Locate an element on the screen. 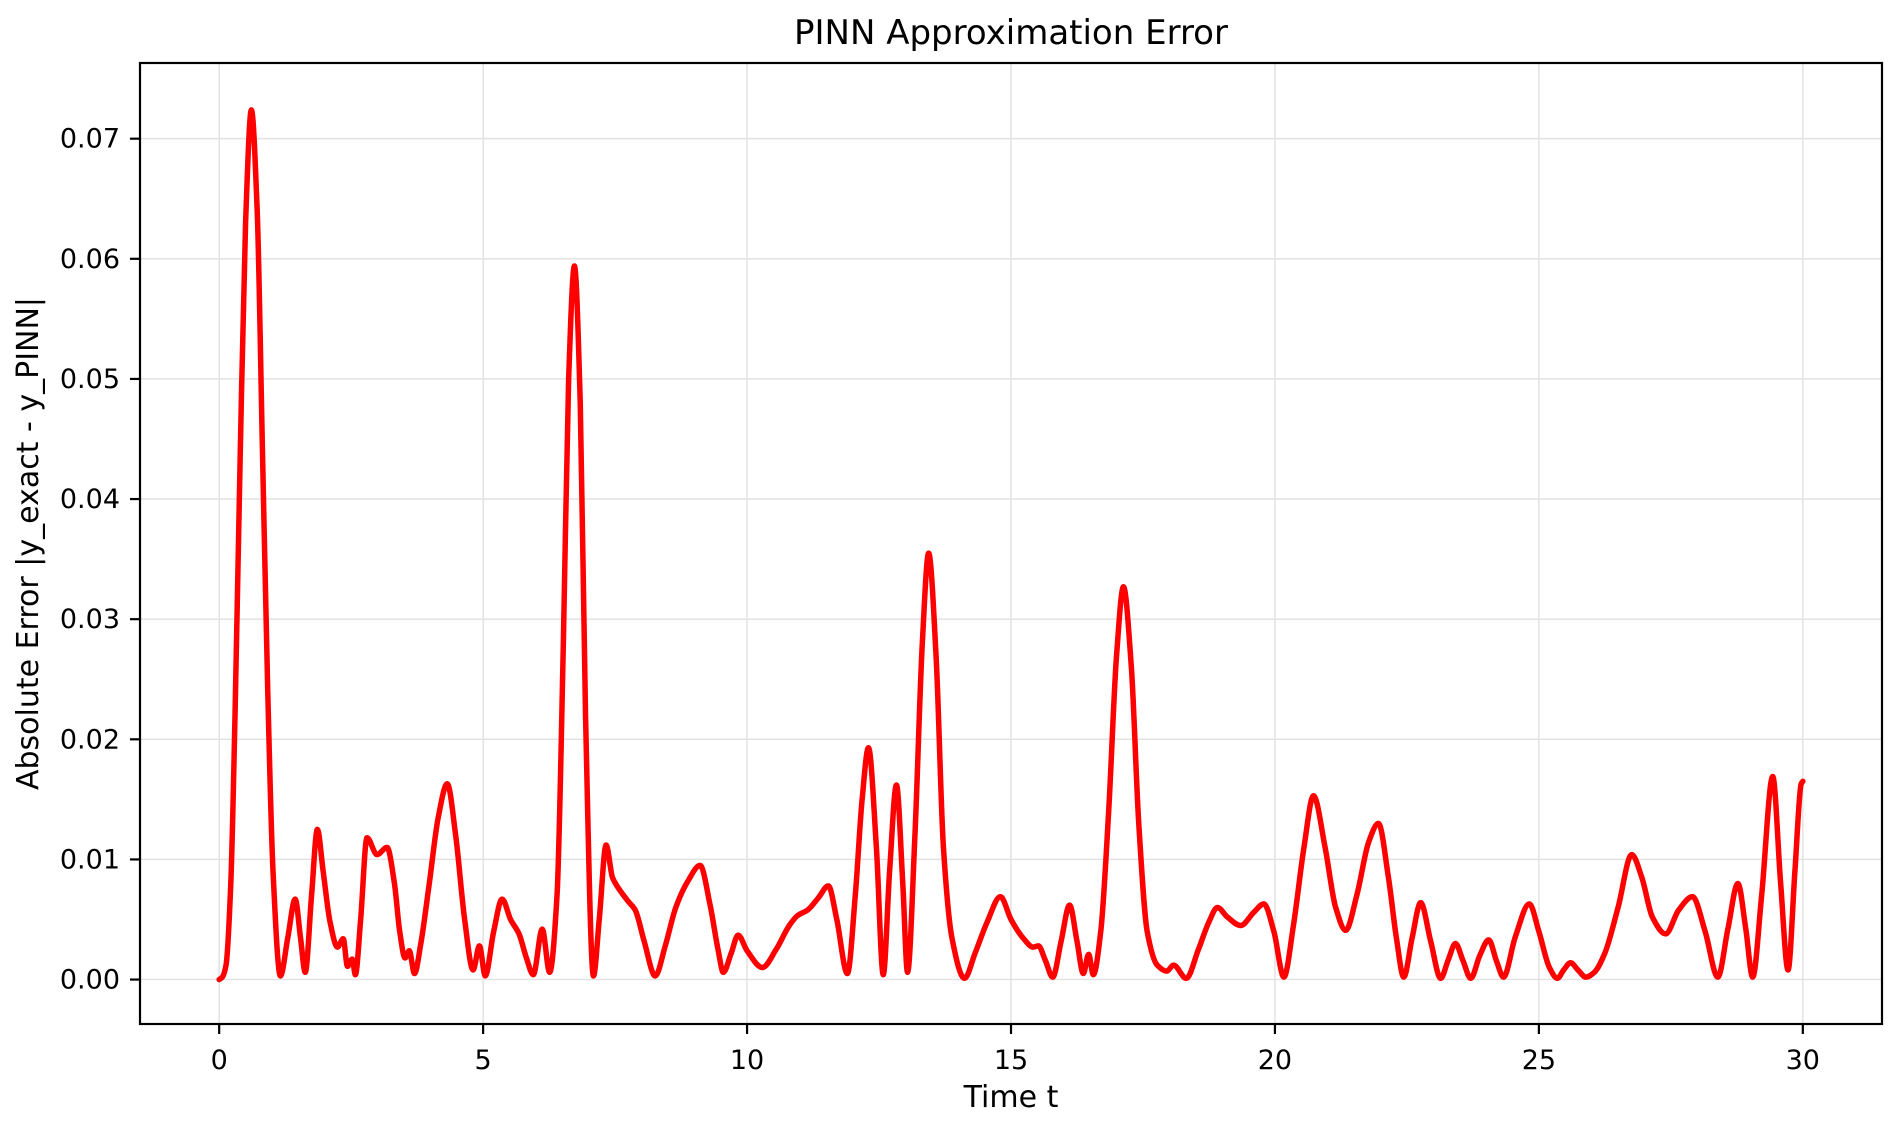 The height and width of the screenshot is (1132, 1899). x-tick-label: 5 is located at coordinates (483, 1060).